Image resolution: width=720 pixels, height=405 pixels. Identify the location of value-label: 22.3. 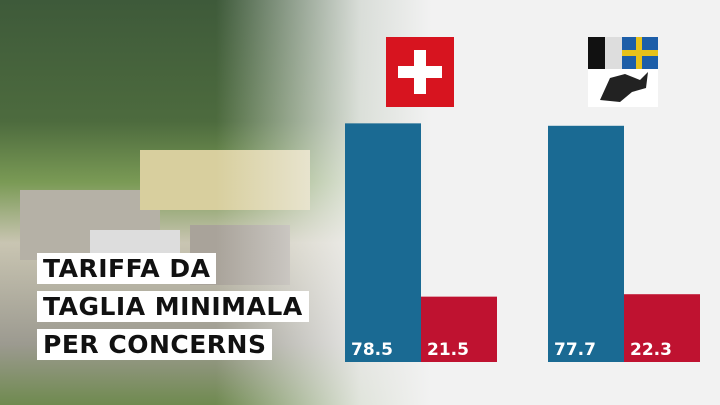
(651, 350).